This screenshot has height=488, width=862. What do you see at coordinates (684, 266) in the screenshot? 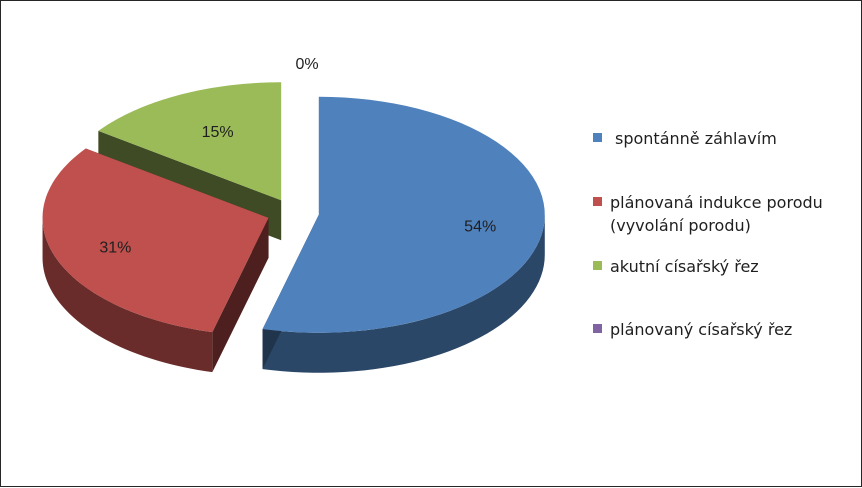
I see `legend-label: akutní císařský řez` at bounding box center [684, 266].